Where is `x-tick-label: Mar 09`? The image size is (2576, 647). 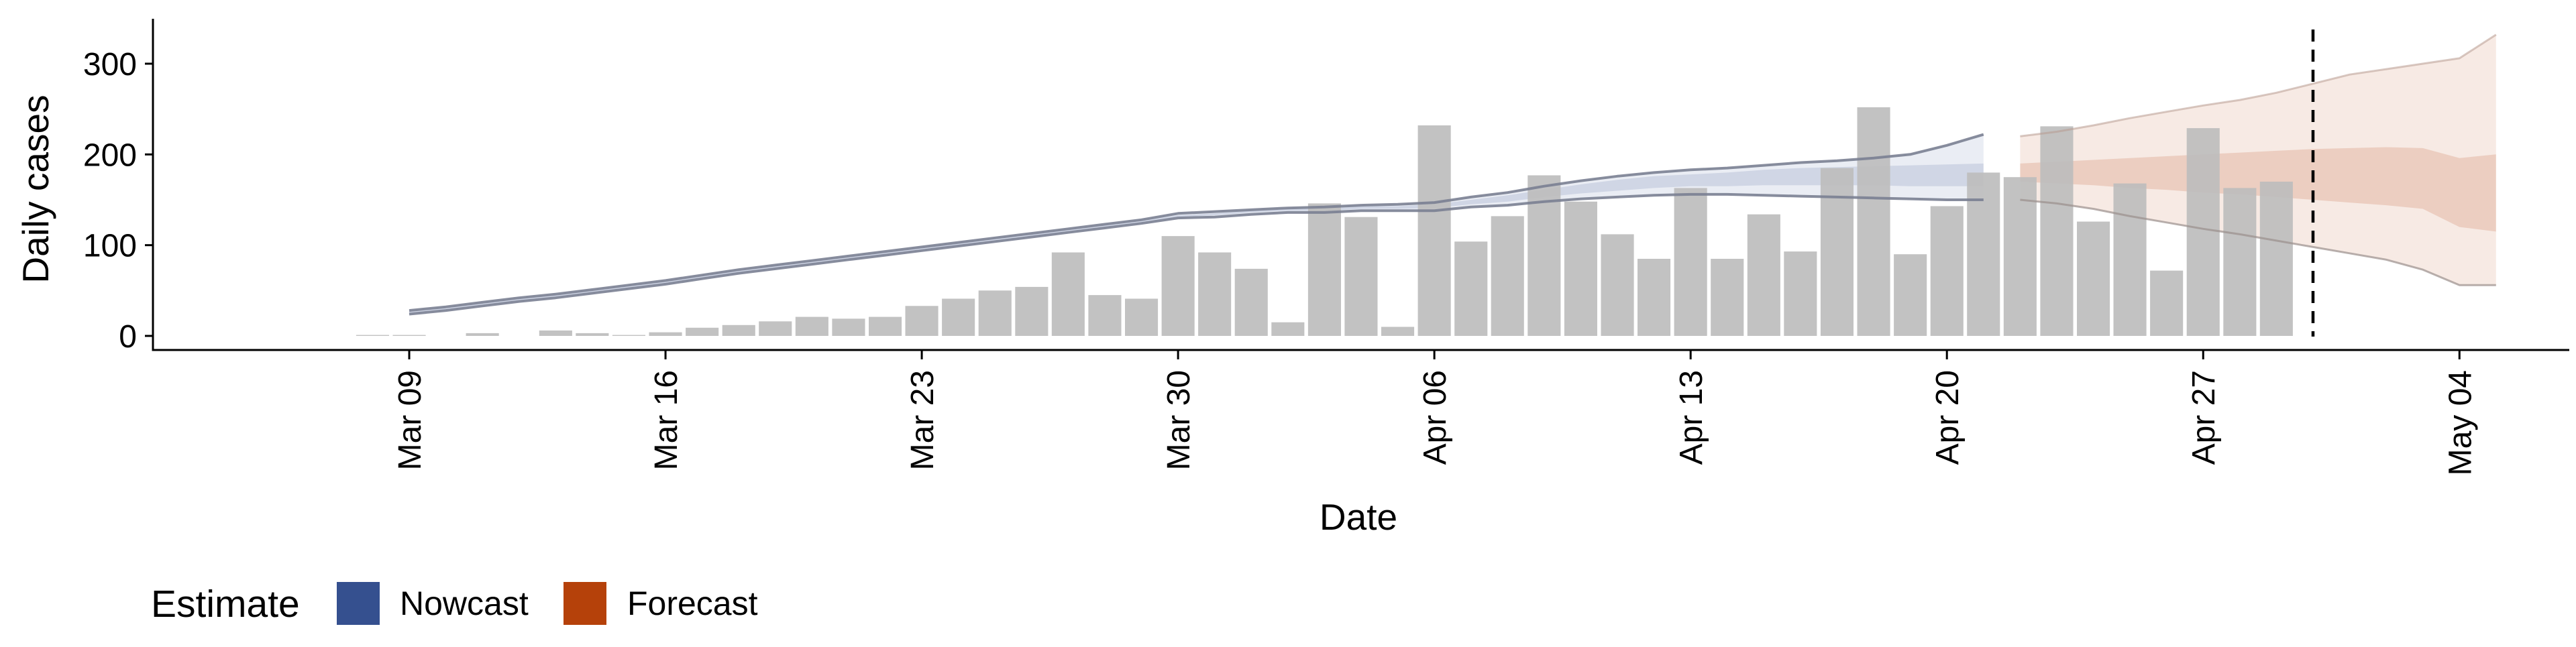
x-tick-label: Mar 09 is located at coordinates (410, 420).